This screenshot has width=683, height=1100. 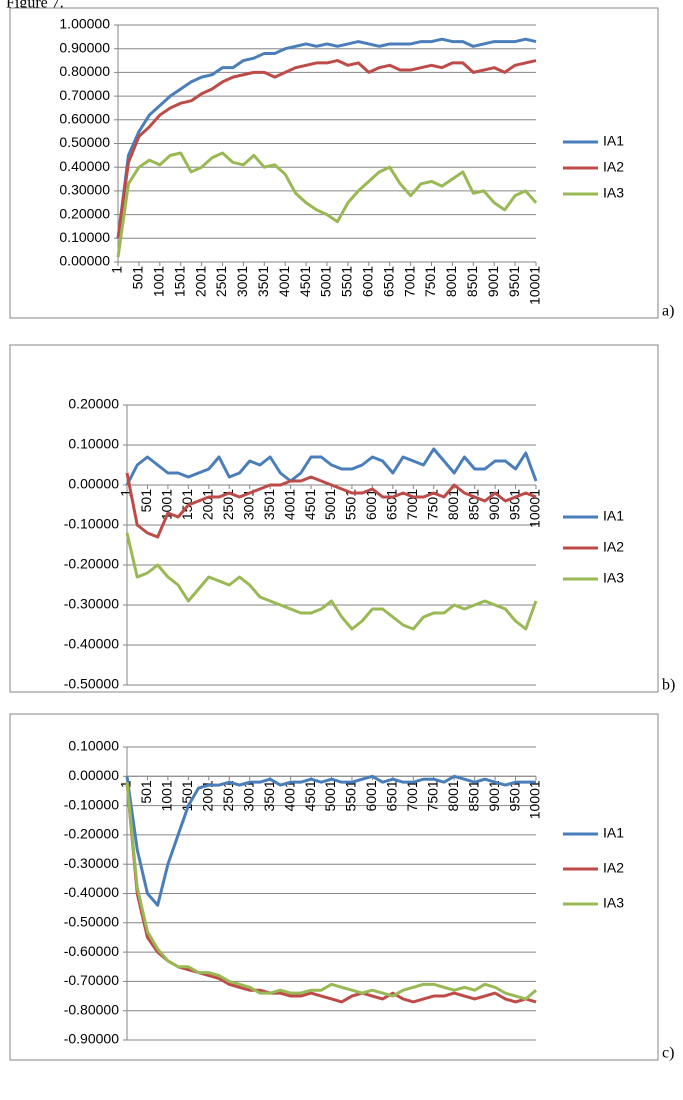 I want to click on y-tick-label: 0.90000, so click(x=84, y=47).